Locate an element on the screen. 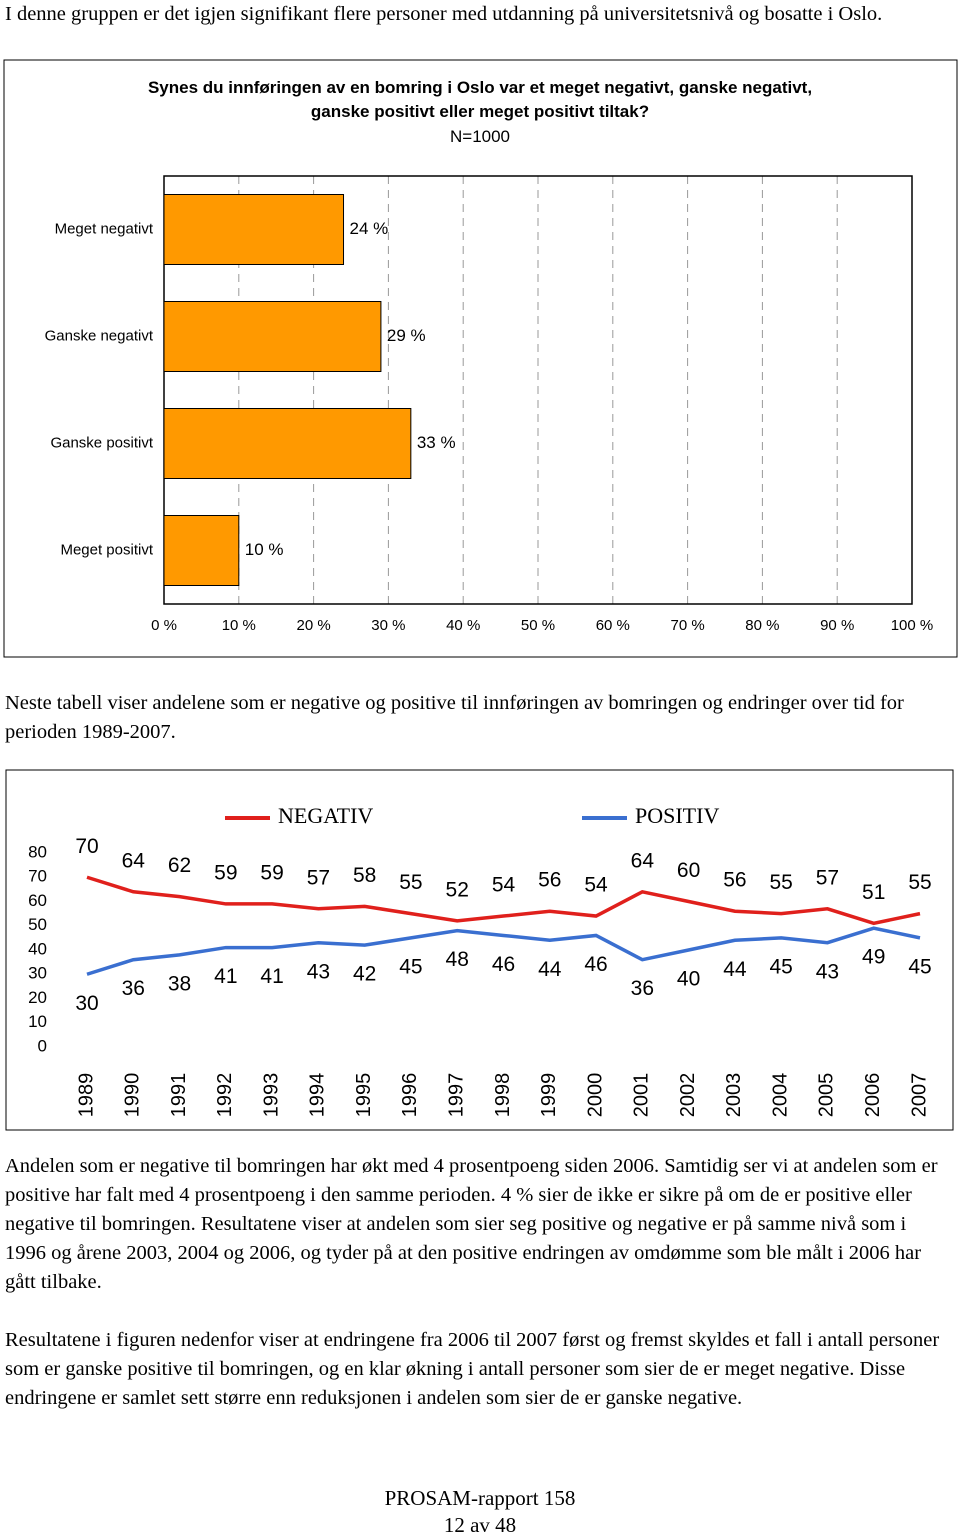 The width and height of the screenshot is (960, 1539). data-label: 48 is located at coordinates (457, 959).